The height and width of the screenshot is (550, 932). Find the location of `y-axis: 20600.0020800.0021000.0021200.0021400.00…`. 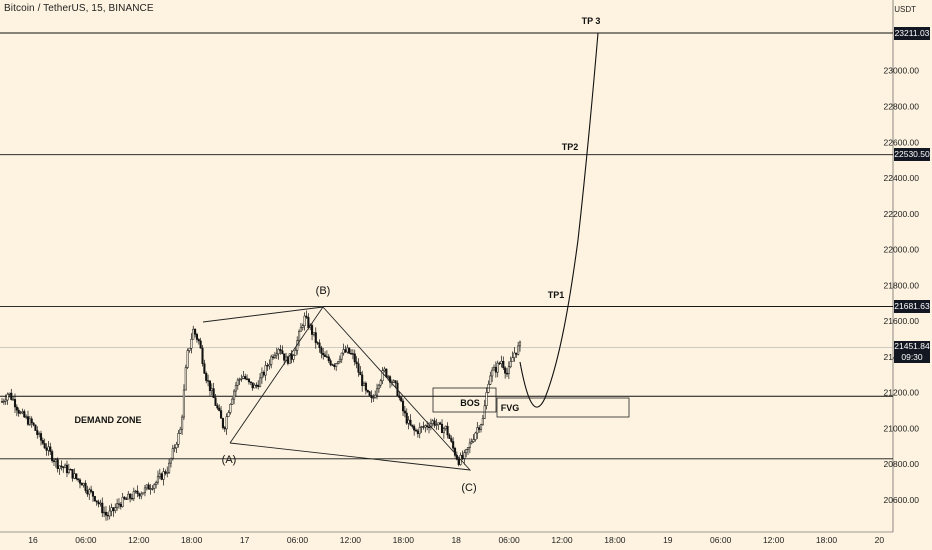

y-axis: 20600.0020800.0021000.0021200.0021400.00… is located at coordinates (902, 285).